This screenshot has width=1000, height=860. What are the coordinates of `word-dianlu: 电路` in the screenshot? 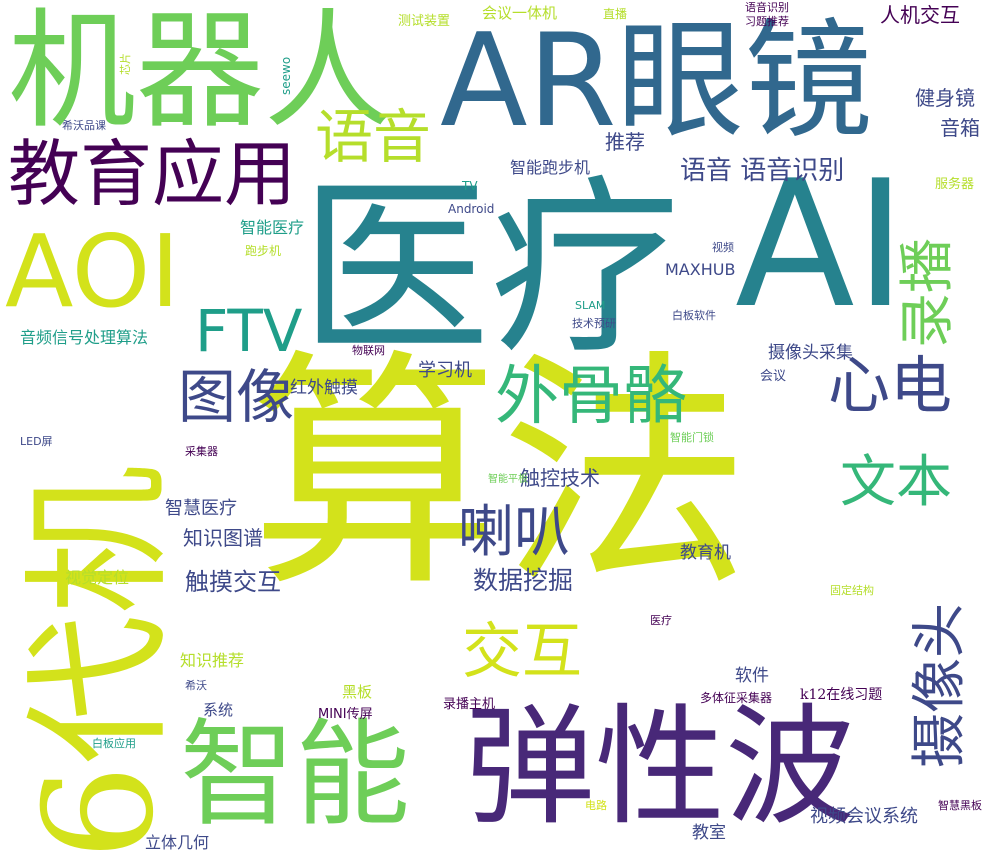 It's located at (596, 805).